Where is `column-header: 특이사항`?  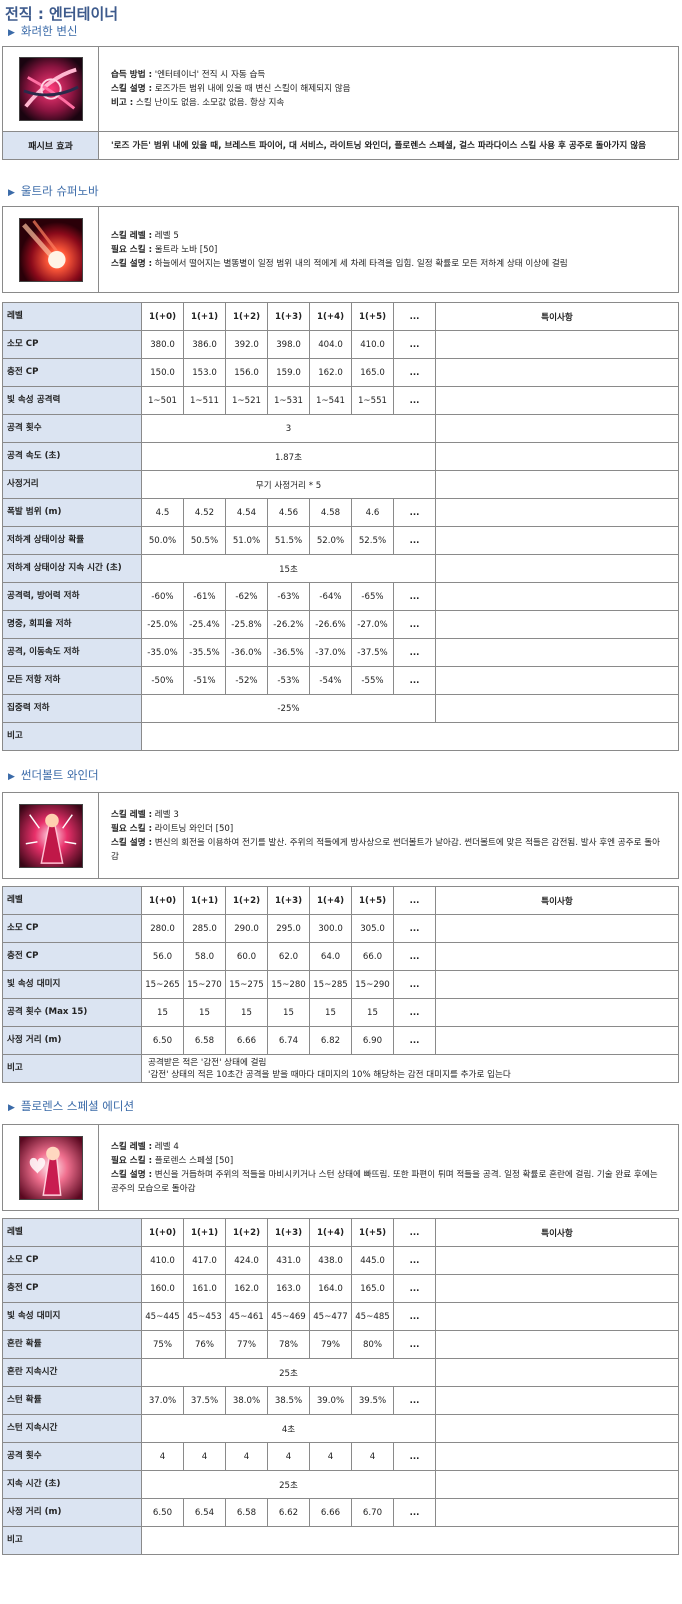 column-header: 특이사항 is located at coordinates (557, 900).